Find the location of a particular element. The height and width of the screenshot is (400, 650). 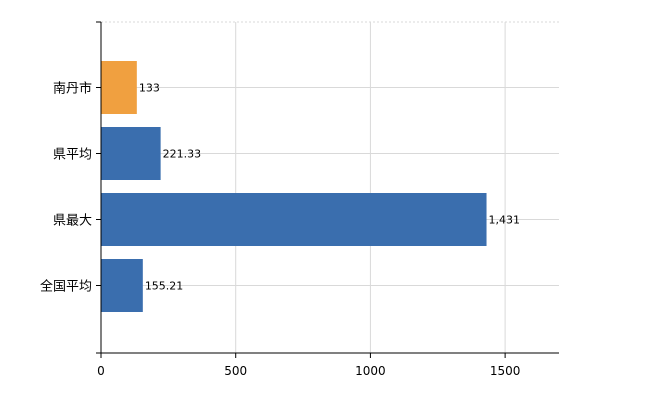

data-label: 1,431 is located at coordinates (504, 220).